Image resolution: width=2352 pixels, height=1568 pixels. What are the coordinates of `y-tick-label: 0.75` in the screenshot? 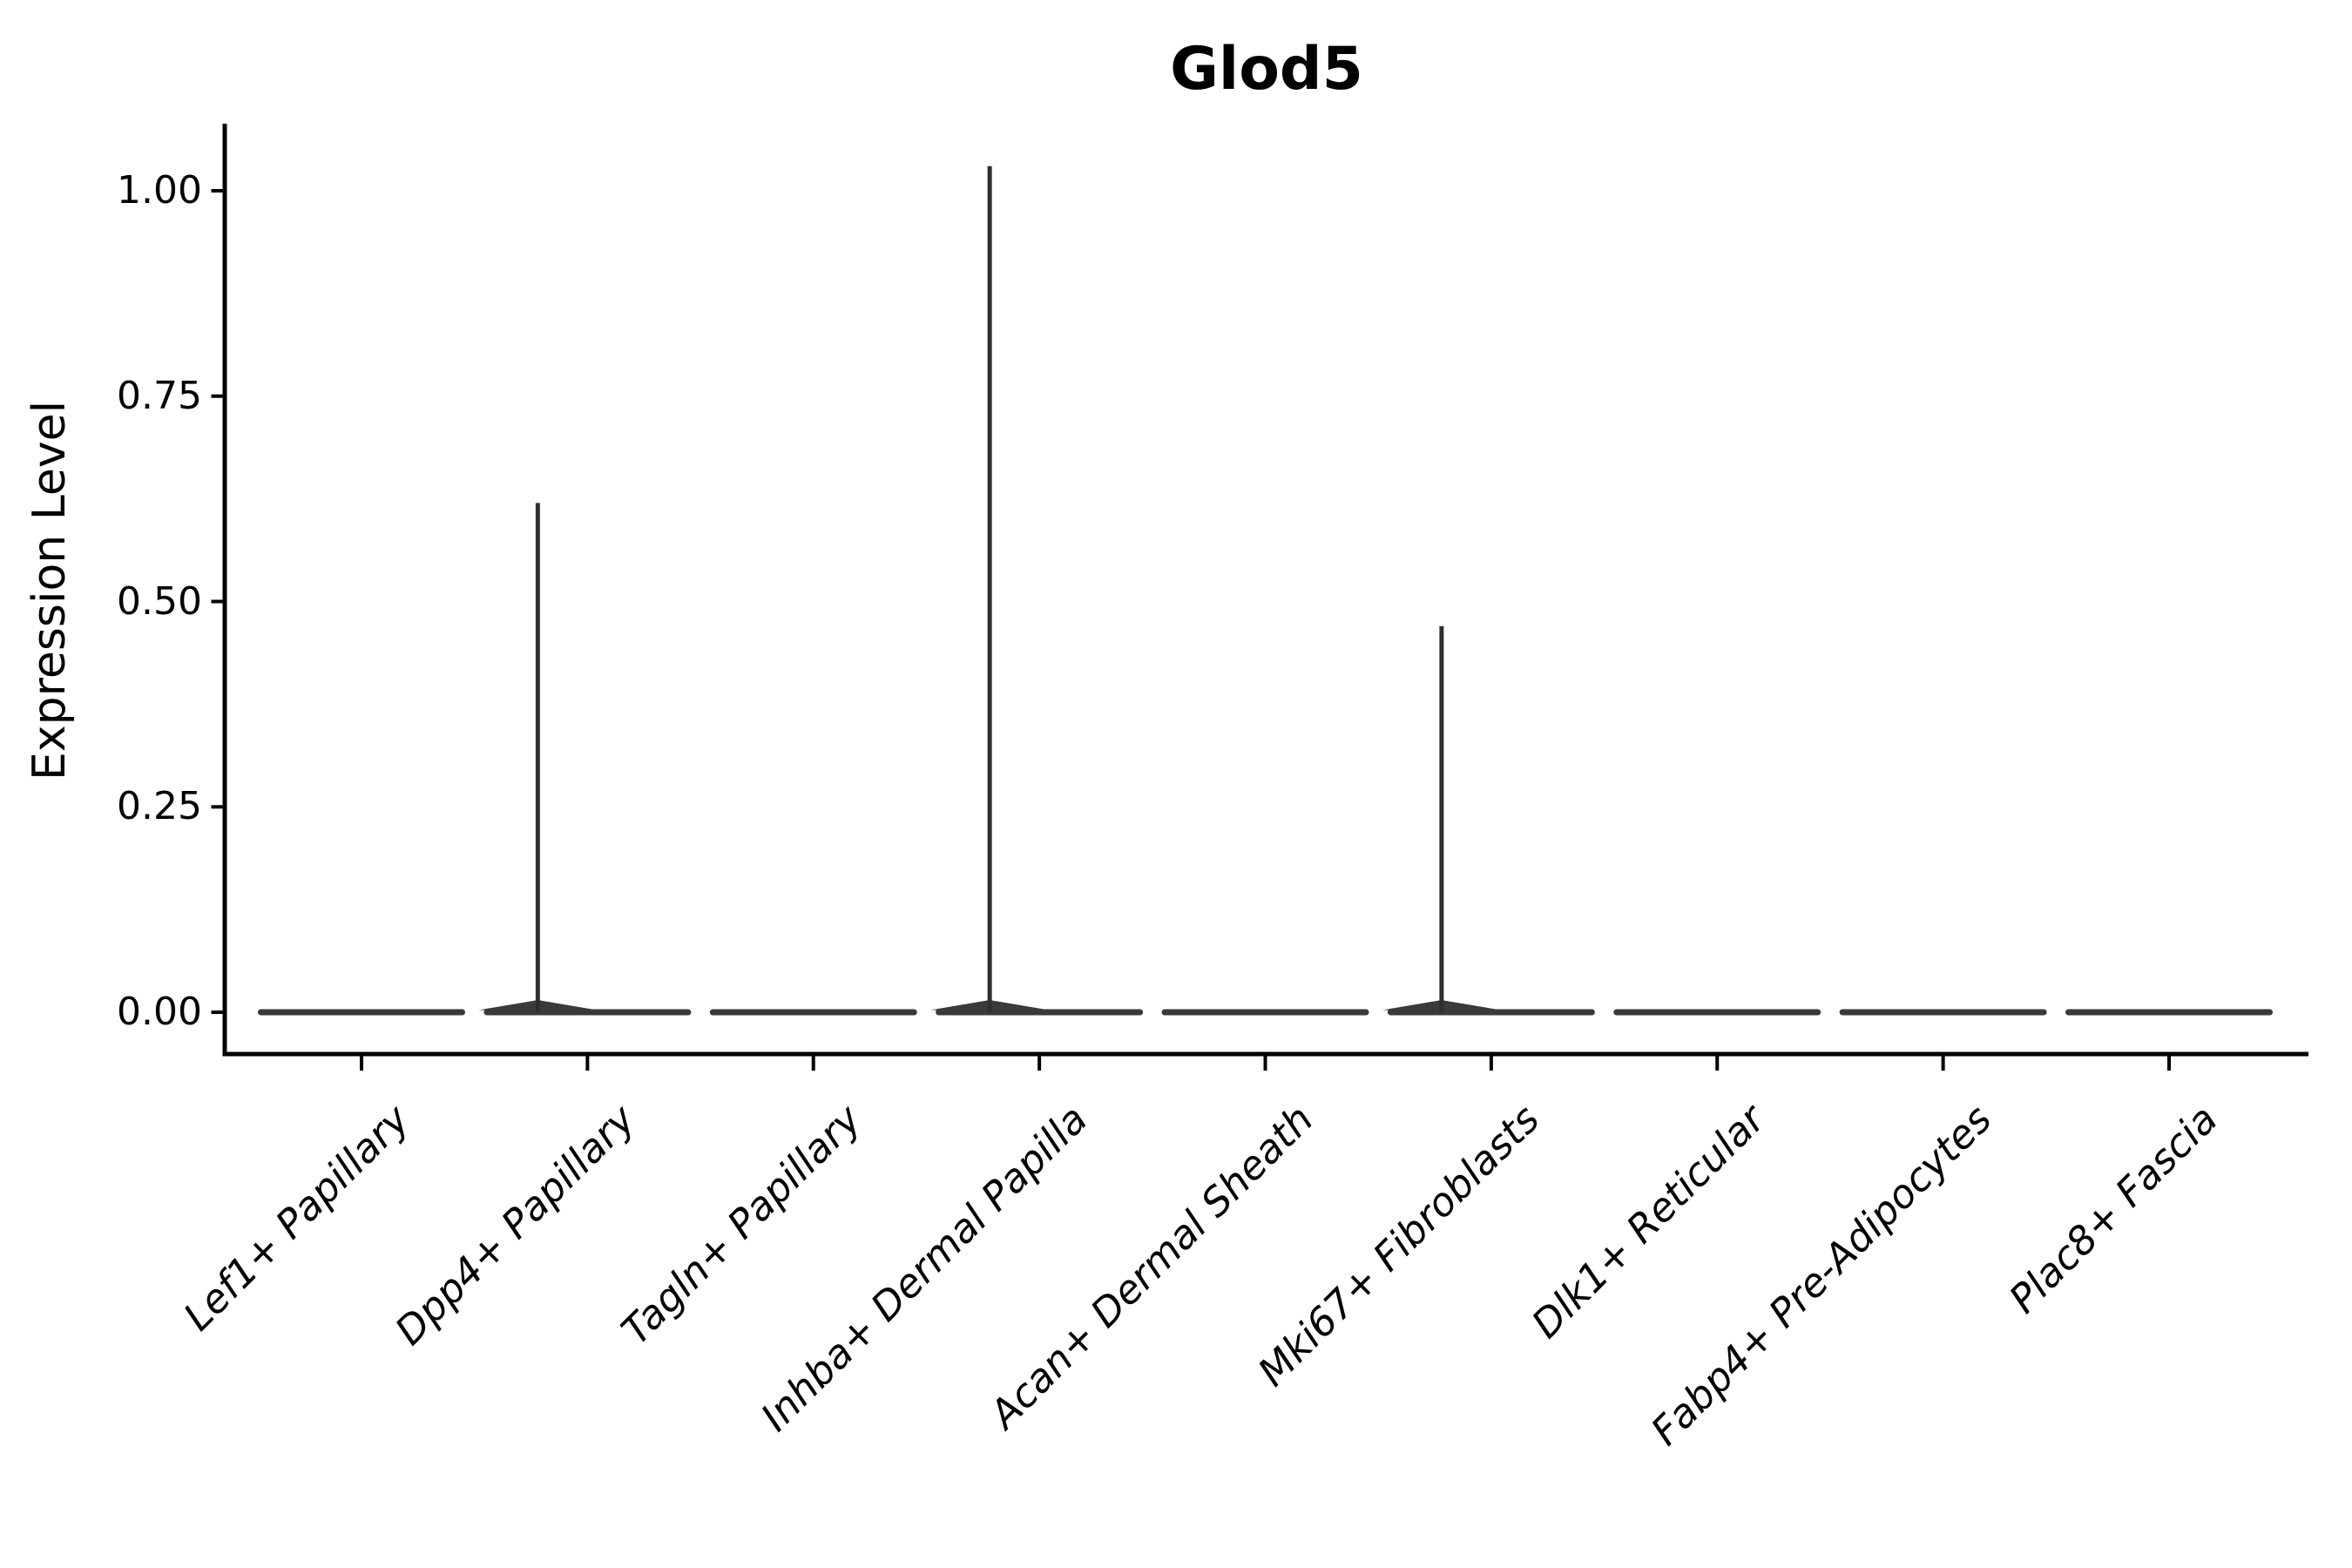 It's located at (159, 395).